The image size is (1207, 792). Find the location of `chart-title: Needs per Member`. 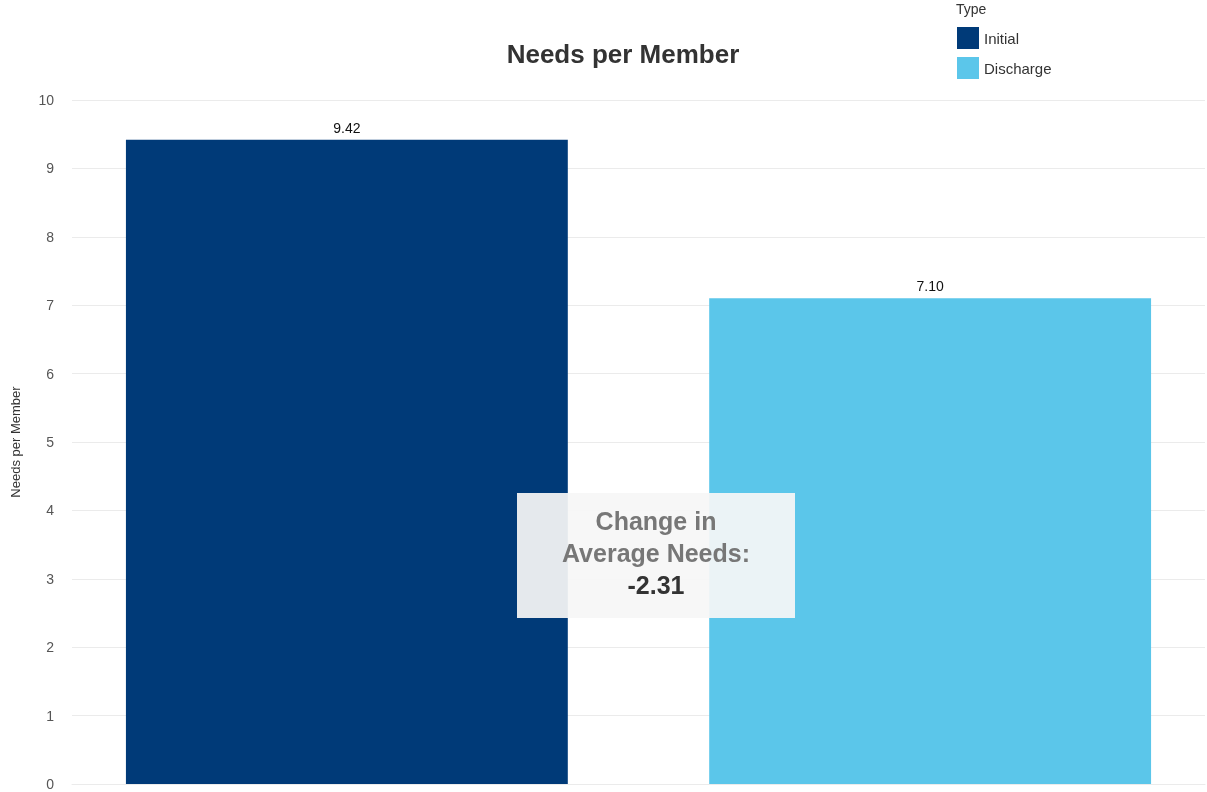

chart-title: Needs per Member is located at coordinates (623, 54).